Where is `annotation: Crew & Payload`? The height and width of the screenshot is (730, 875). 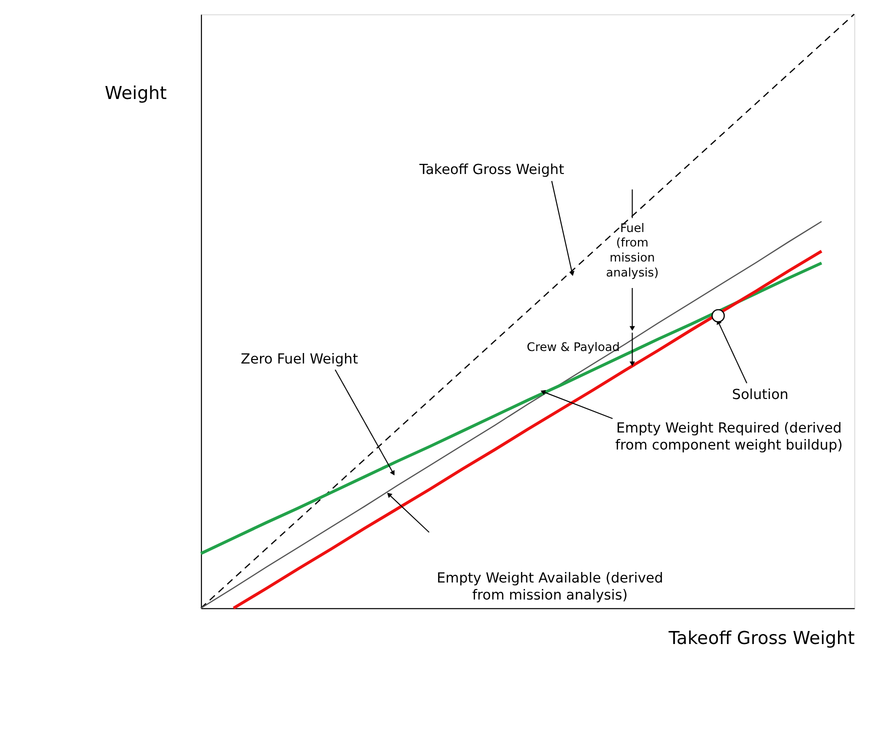 annotation: Crew & Payload is located at coordinates (573, 347).